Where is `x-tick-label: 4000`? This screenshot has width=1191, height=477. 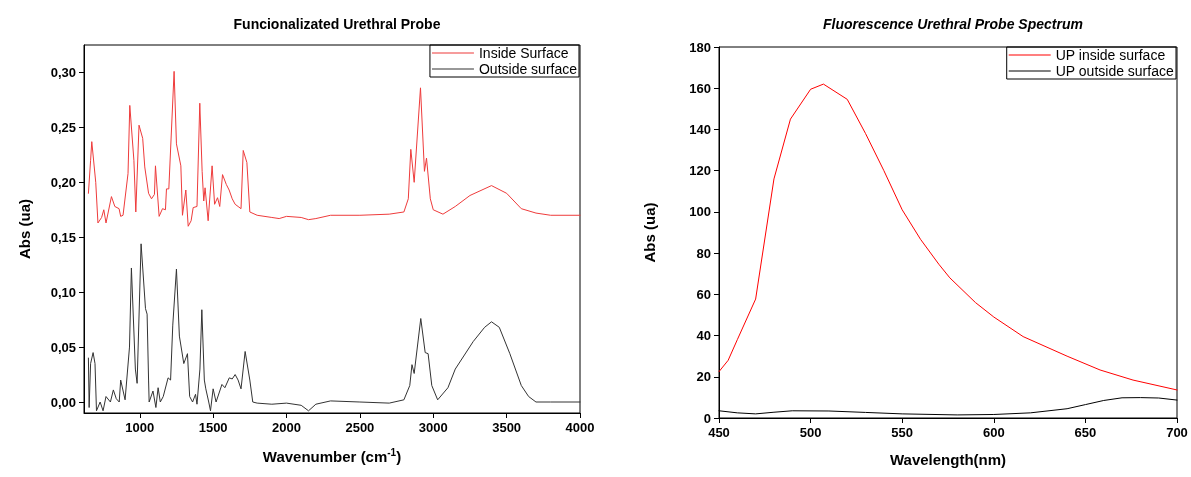 x-tick-label: 4000 is located at coordinates (580, 427).